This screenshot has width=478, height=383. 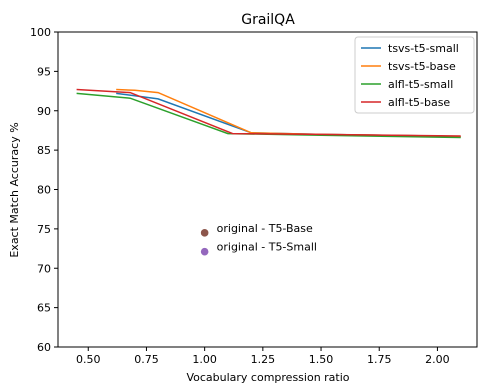 I want to click on y-tick-label: 100, so click(x=40, y=32).